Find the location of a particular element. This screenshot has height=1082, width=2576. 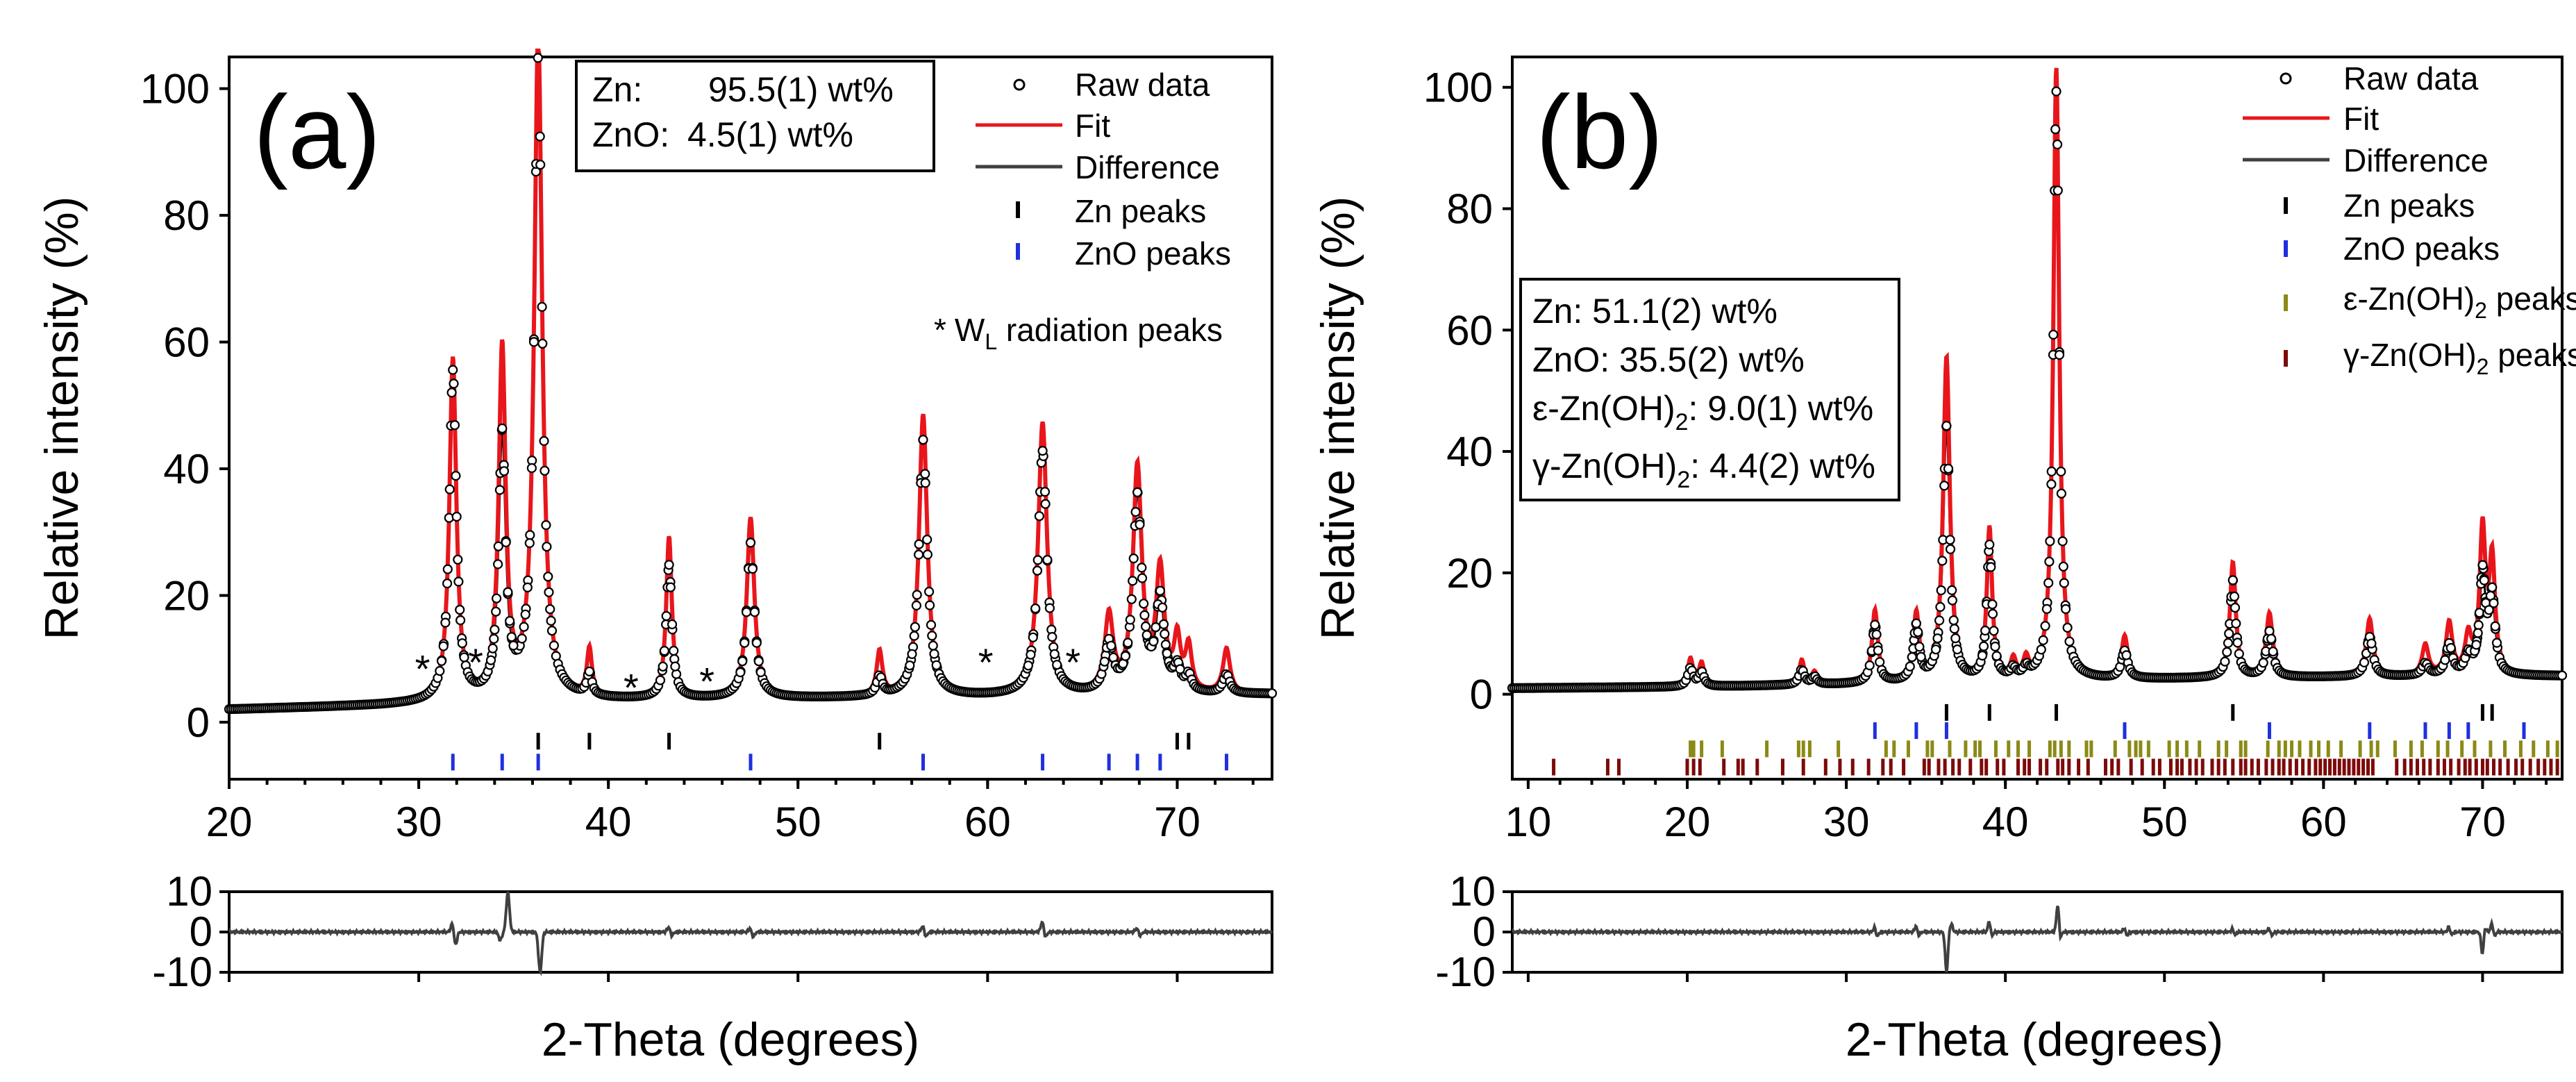

x-tick-label: 70 is located at coordinates (1177, 822).